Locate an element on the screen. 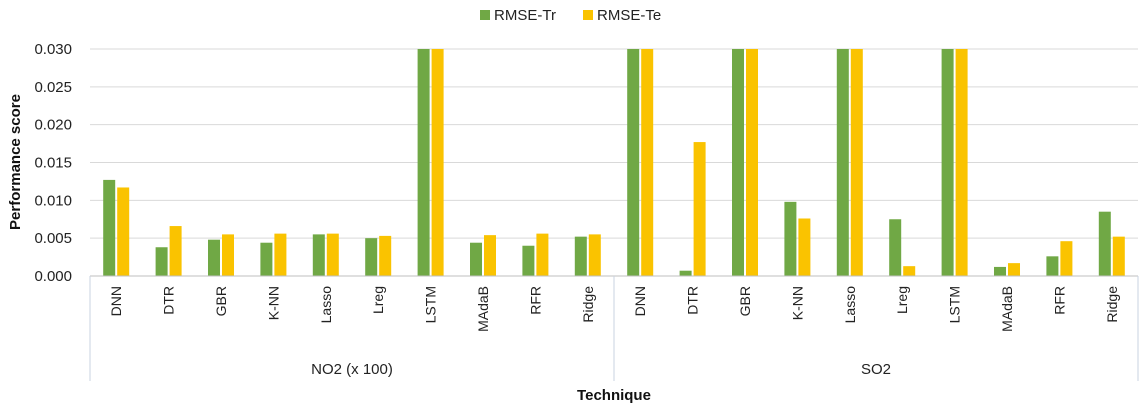 This screenshot has height=411, width=1147. legend: RMSE-Tr RMSE-Te is located at coordinates (570, 15).